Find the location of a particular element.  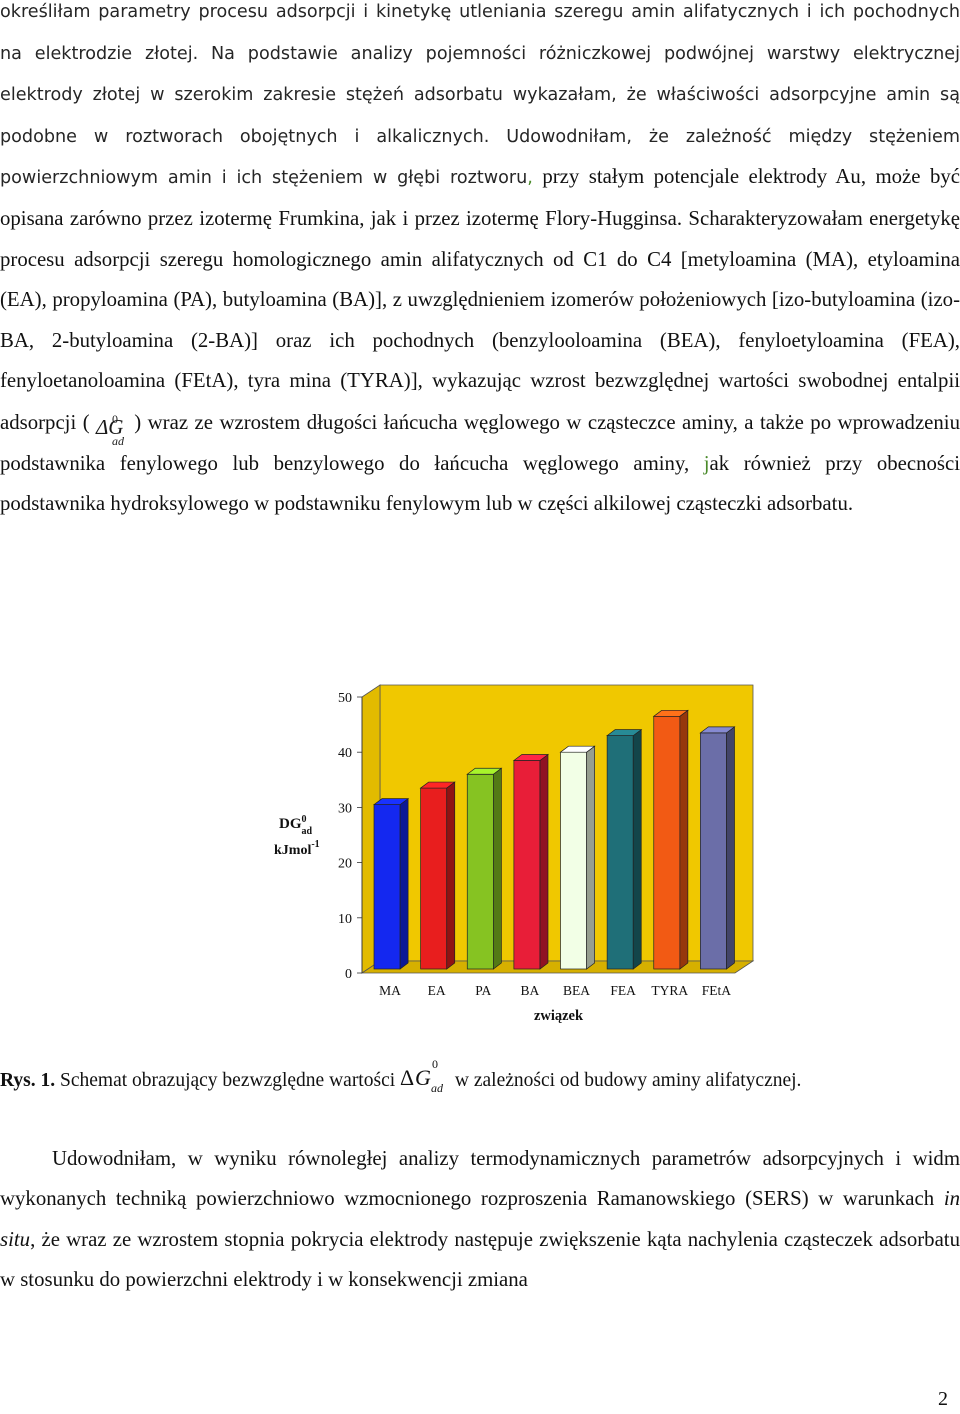

page-number: 2 is located at coordinates (943, 1399).